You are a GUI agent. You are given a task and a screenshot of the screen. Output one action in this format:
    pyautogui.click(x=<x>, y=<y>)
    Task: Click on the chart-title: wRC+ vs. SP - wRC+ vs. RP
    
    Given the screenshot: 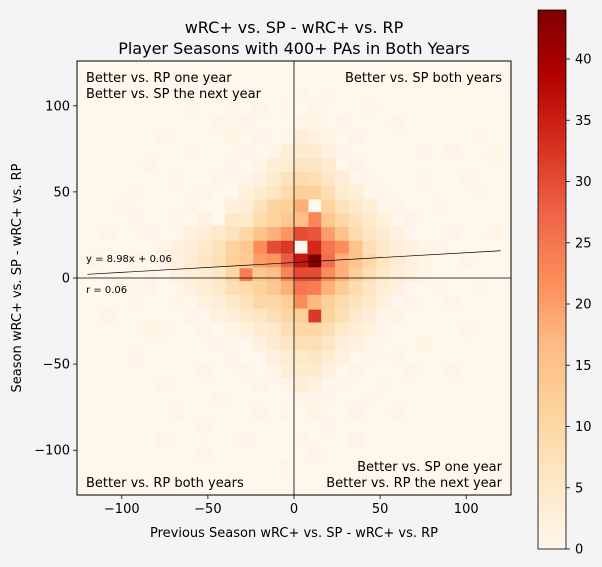 What is the action you would take?
    pyautogui.click(x=294, y=27)
    